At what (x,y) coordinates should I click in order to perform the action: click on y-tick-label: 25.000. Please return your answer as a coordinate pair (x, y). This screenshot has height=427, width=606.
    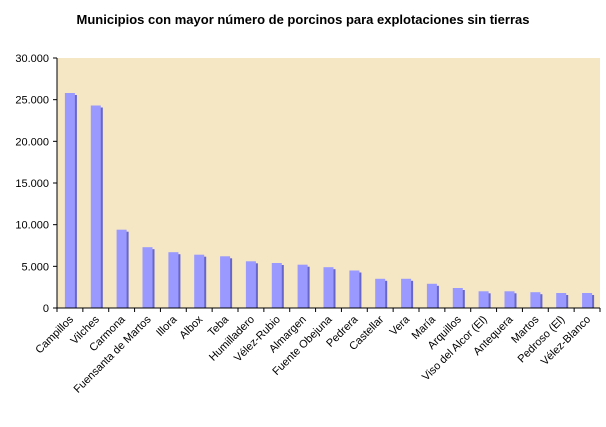
    Looking at the image, I should click on (32, 101).